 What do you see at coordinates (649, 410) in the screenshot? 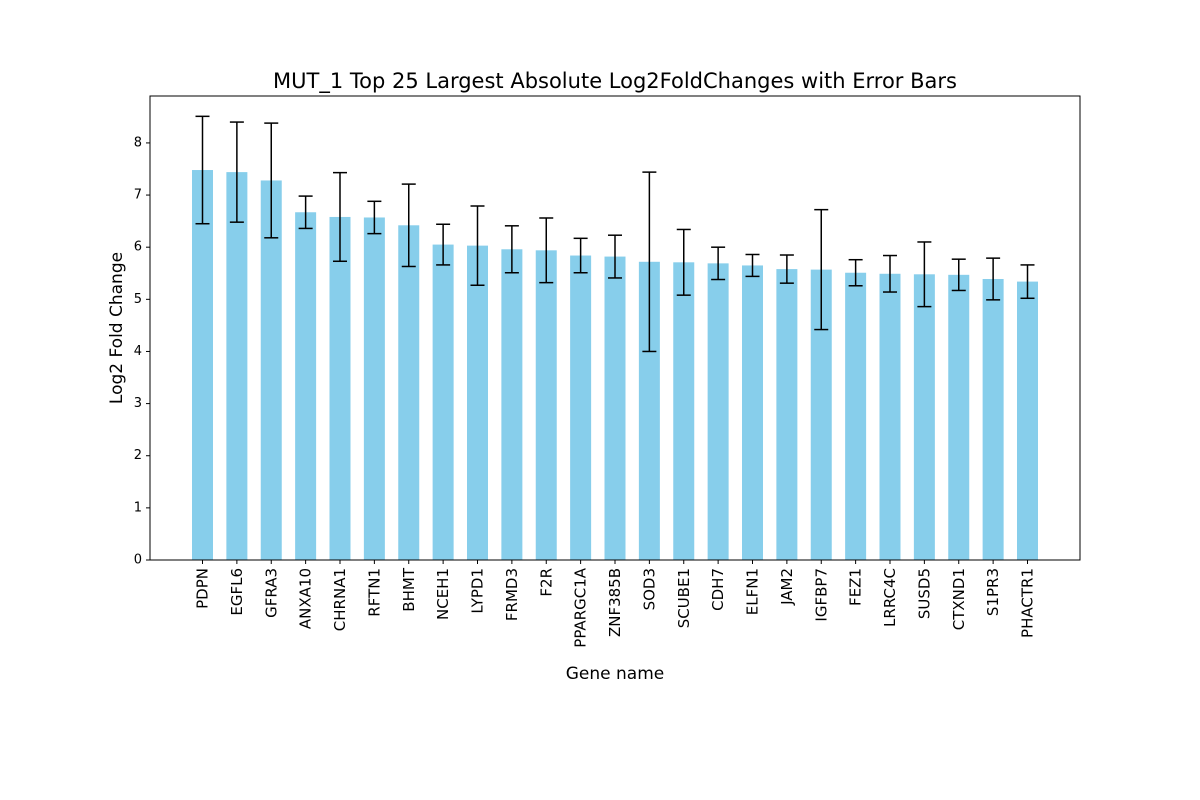
I see `bar-sod3` at bounding box center [649, 410].